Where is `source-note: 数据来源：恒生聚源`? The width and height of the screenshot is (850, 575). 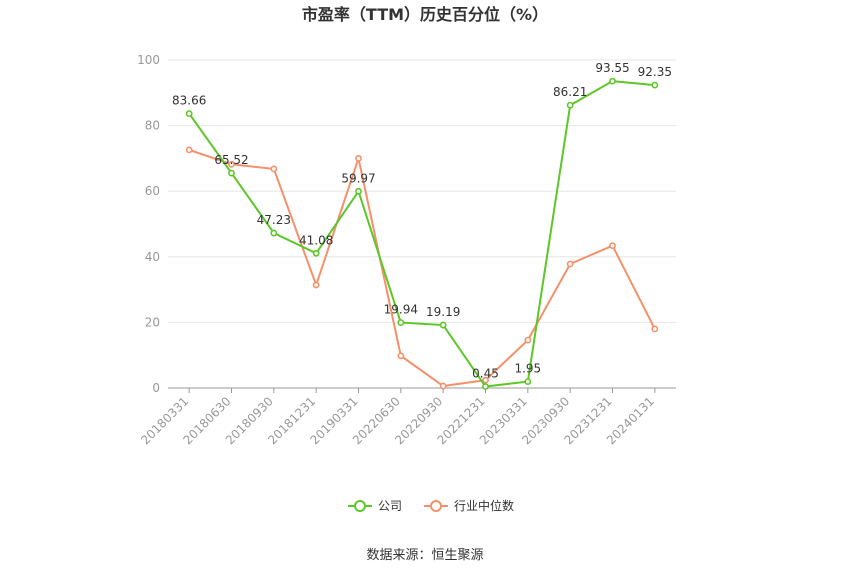
source-note: 数据来源：恒生聚源 is located at coordinates (424, 555).